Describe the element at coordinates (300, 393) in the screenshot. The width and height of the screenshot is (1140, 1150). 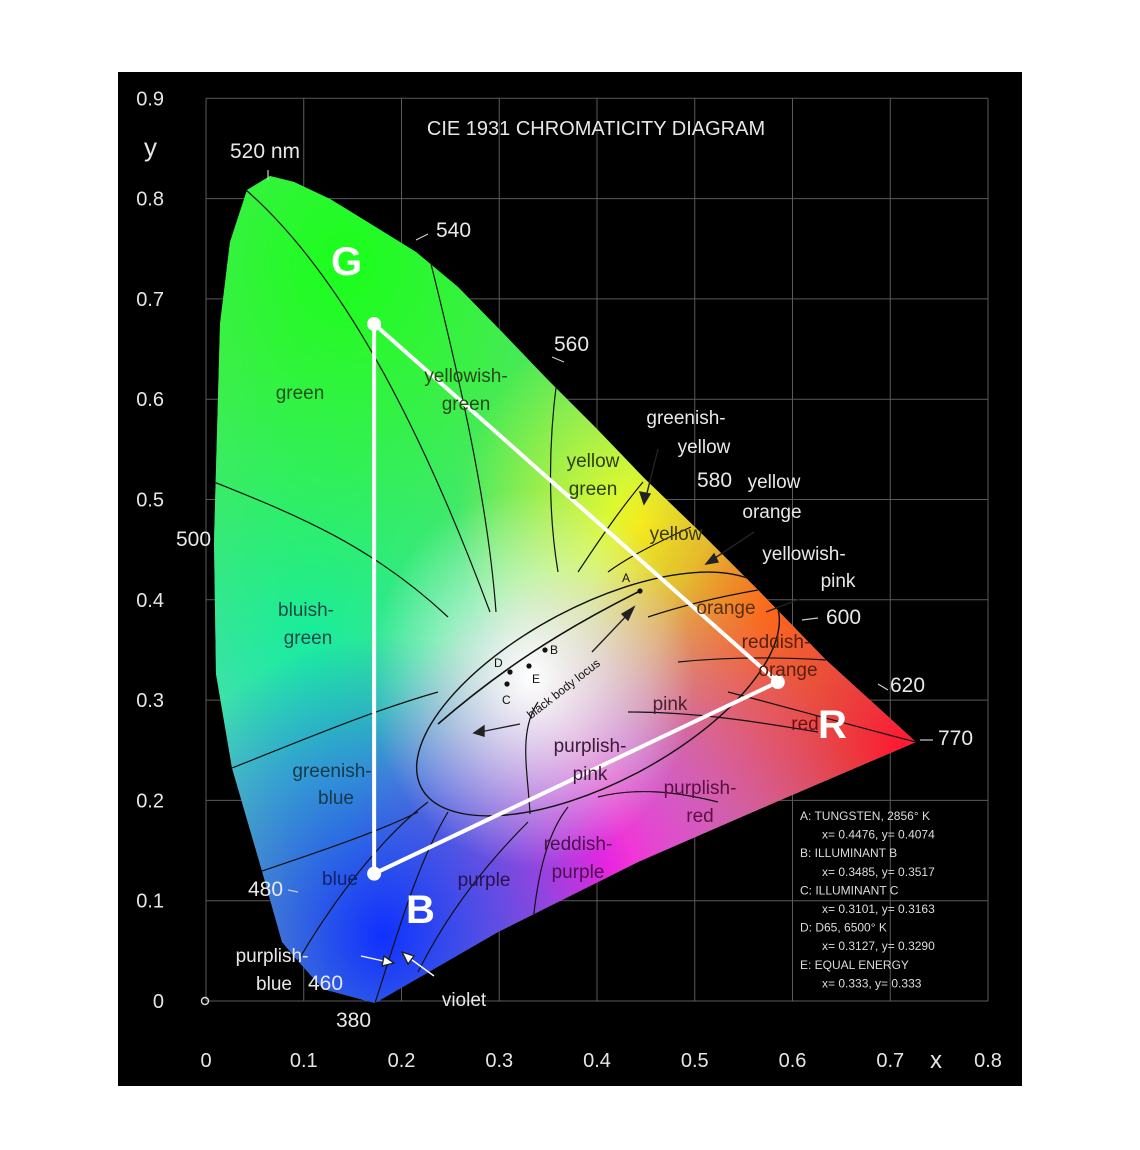
I see `region-green: green` at that location.